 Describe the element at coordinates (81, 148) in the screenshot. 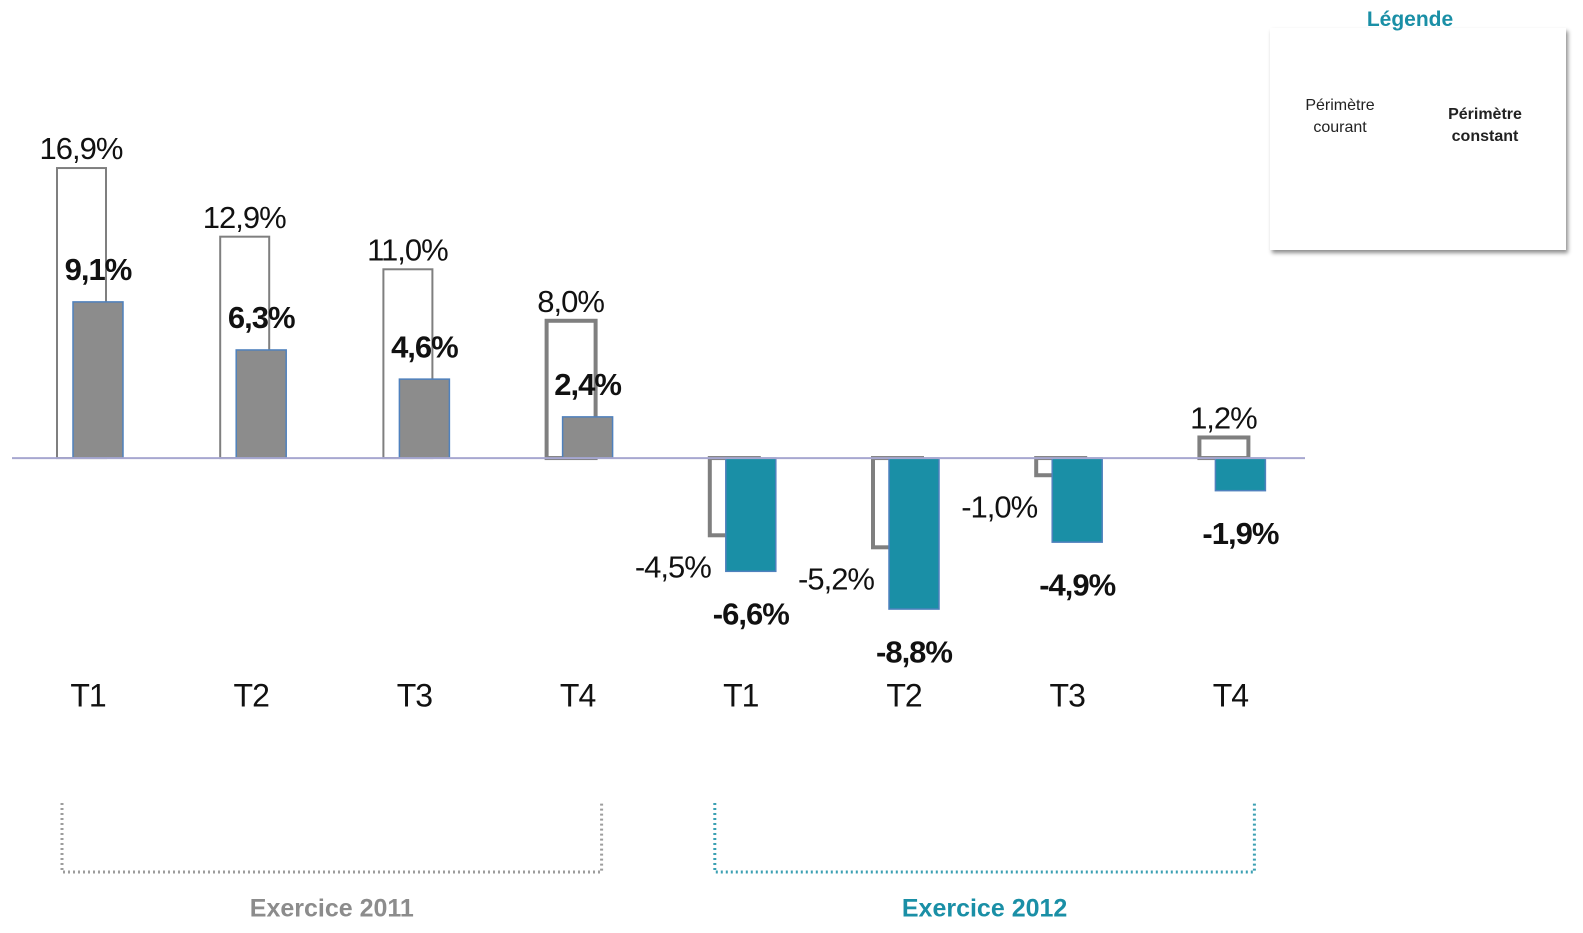

I see `data-label: 16,9%` at that location.